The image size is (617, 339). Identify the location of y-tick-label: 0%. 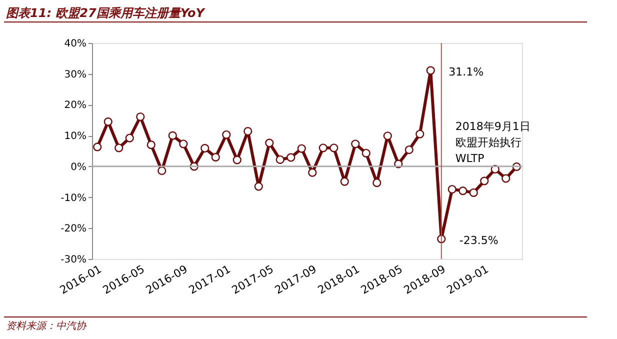
(78, 167).